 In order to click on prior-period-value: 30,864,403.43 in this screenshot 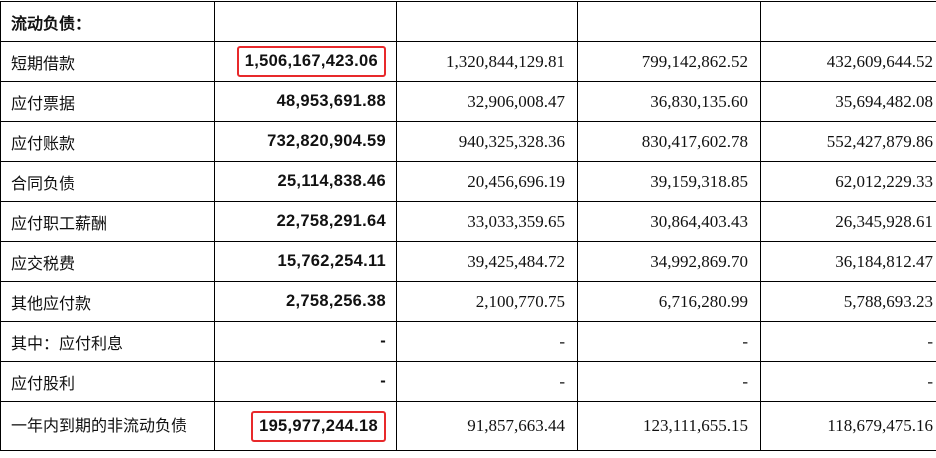, I will do `click(669, 221)`.